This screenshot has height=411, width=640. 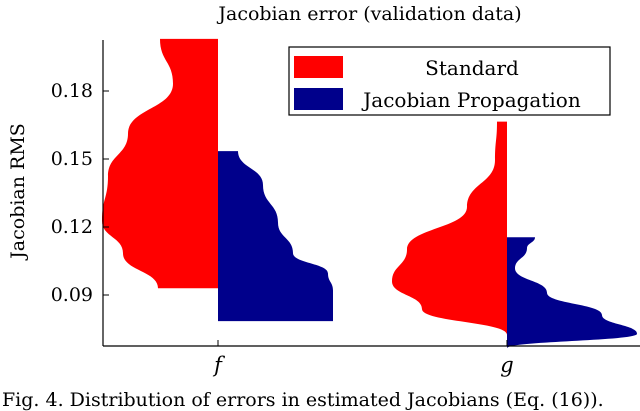 What do you see at coordinates (572, 293) in the screenshot?
I see `violin-jacobian-propagation-g` at bounding box center [572, 293].